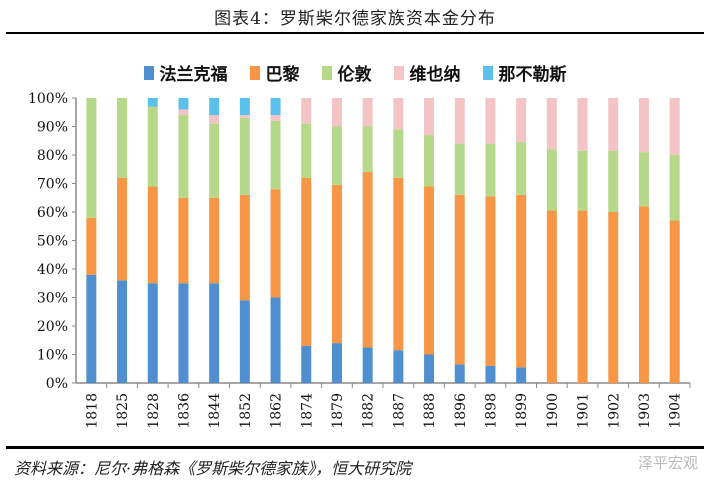  Describe the element at coordinates (184, 411) in the screenshot. I see `x-tick-label: 1836` at that location.